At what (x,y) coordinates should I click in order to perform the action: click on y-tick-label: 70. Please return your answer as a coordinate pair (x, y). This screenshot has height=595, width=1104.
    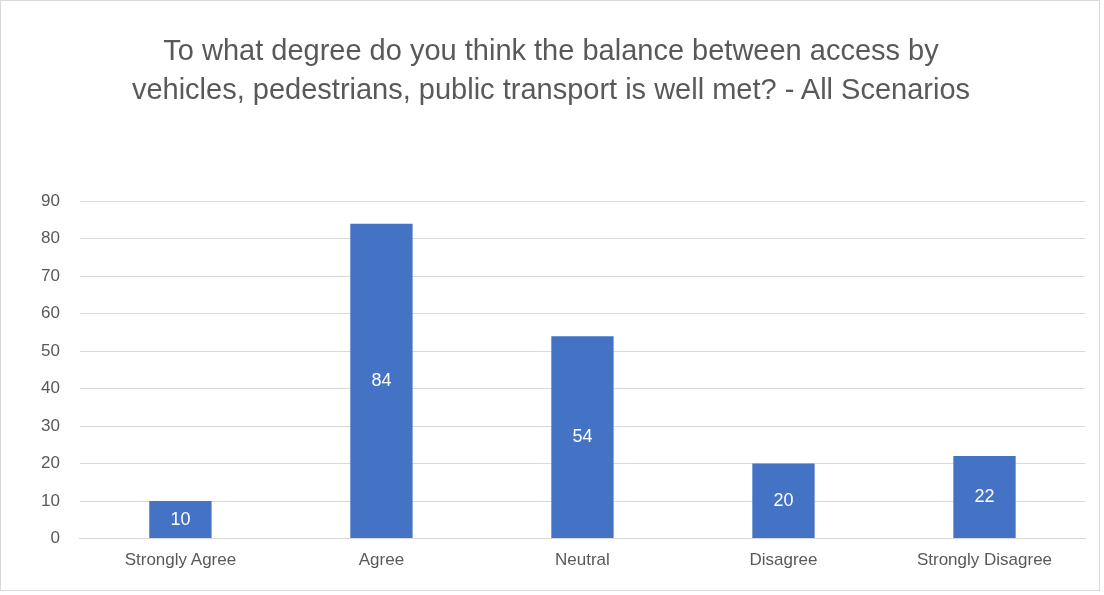
    Looking at the image, I should click on (50, 275).